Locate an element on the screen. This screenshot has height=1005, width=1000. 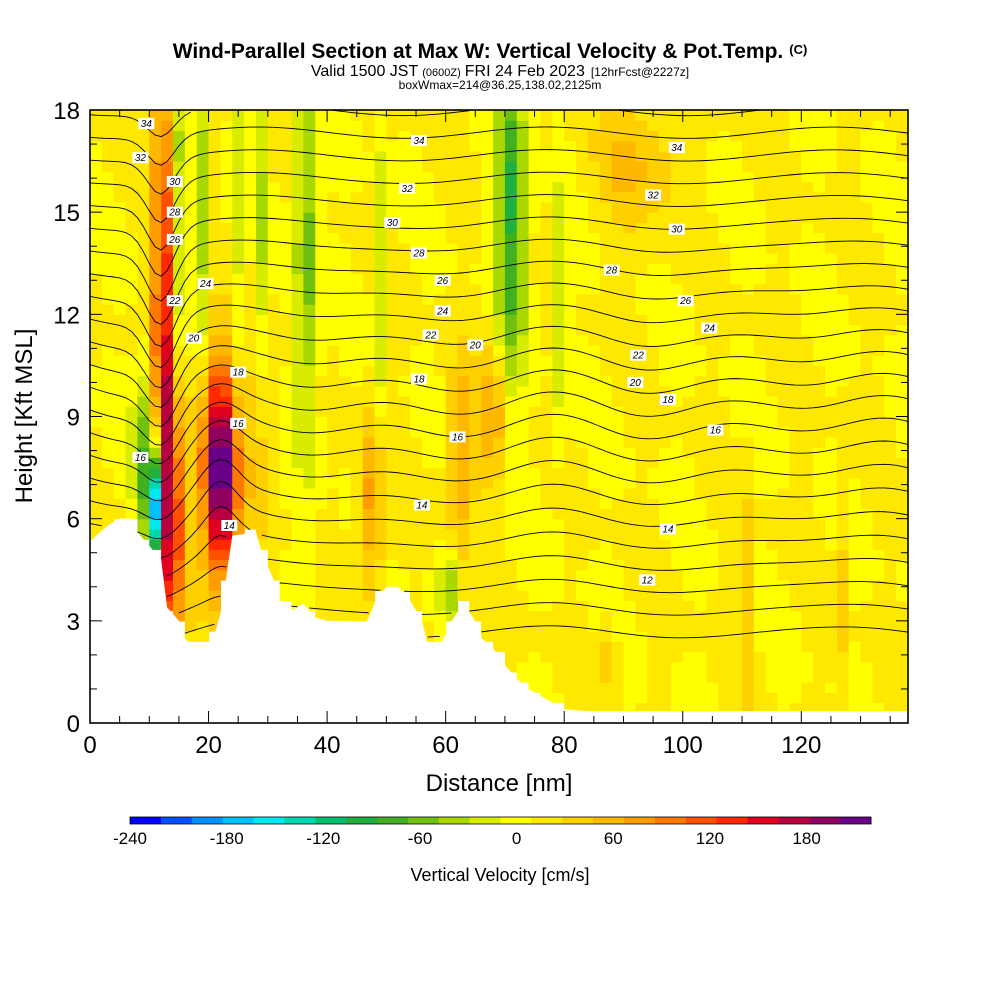
contour-label: 16 is located at coordinates (140, 457).